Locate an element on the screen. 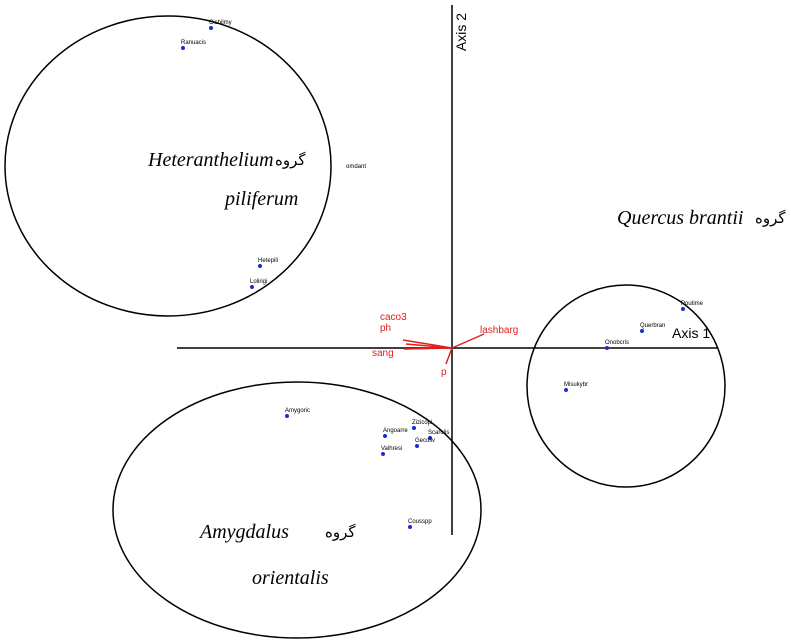  vector-label: lashbarg is located at coordinates (499, 330).